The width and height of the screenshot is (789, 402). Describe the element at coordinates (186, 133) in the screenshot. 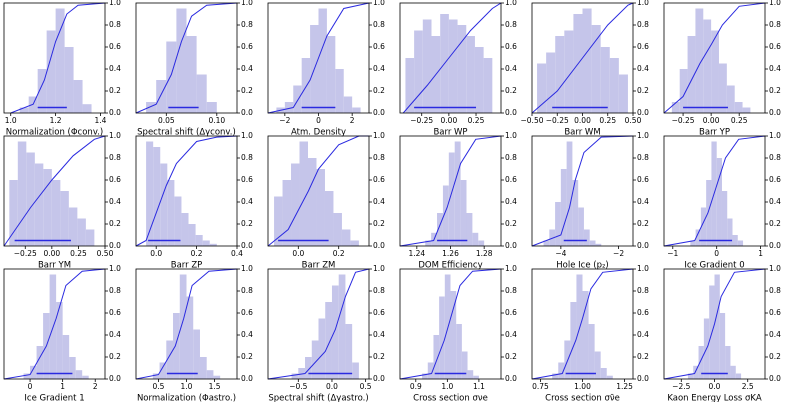

I see `x-axis-label: Spectral shift (Δγconv.)` at that location.